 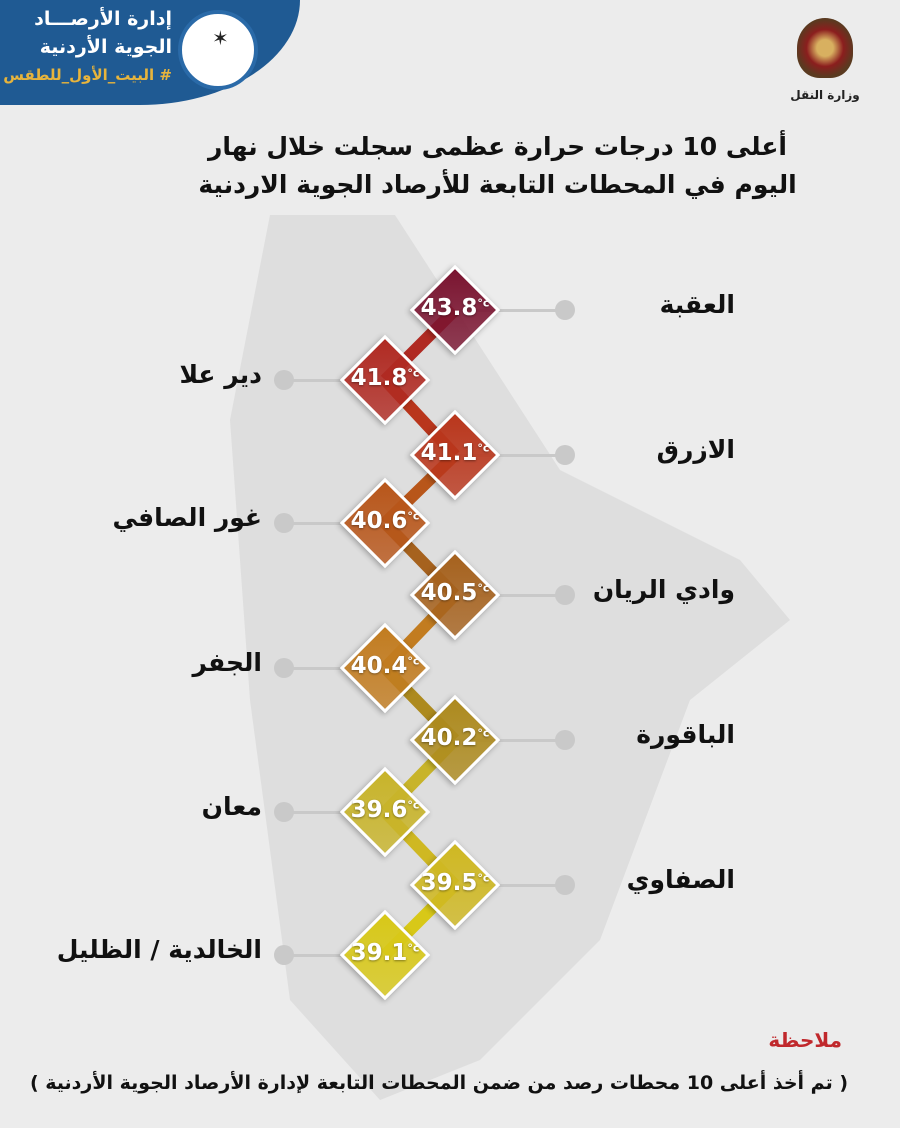 What do you see at coordinates (385, 521) in the screenshot?
I see `temperature-value: 40.6°c` at bounding box center [385, 521].